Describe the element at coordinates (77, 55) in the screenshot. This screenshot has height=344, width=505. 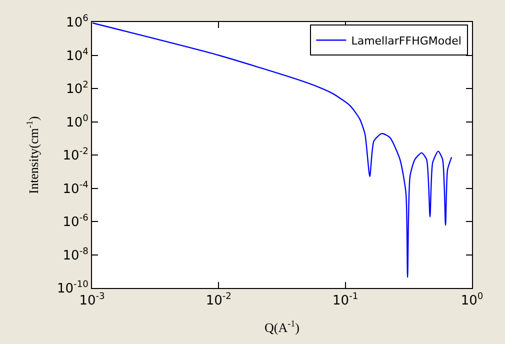
I see `y-tick-label: 10$^{4}$` at that location.